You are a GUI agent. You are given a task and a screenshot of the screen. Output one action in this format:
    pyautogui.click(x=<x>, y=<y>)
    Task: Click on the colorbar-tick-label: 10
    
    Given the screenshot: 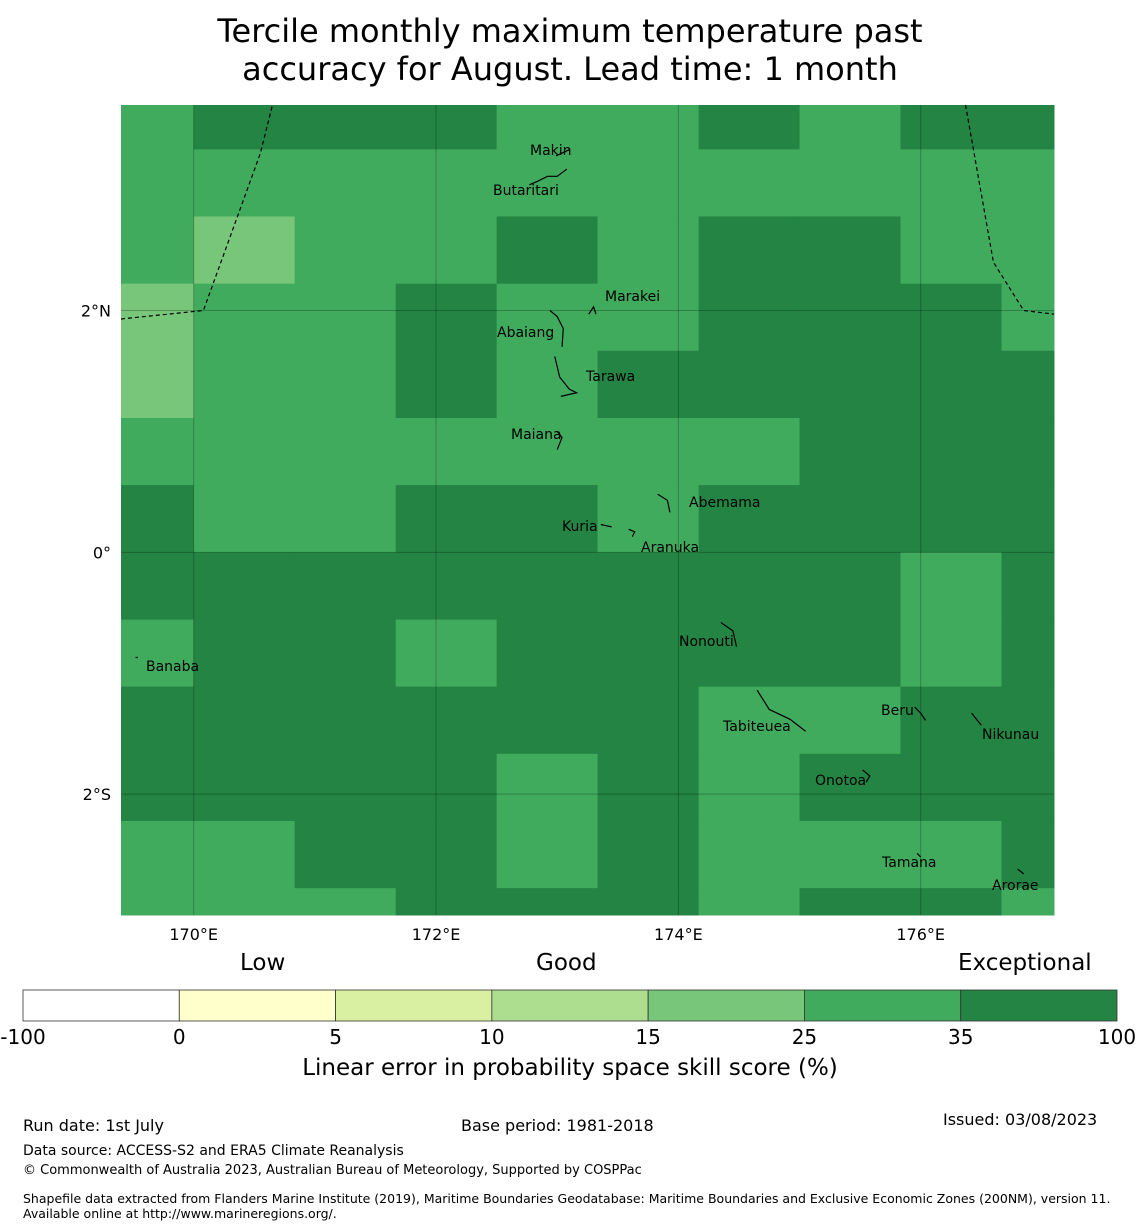 What is the action you would take?
    pyautogui.click(x=492, y=1037)
    